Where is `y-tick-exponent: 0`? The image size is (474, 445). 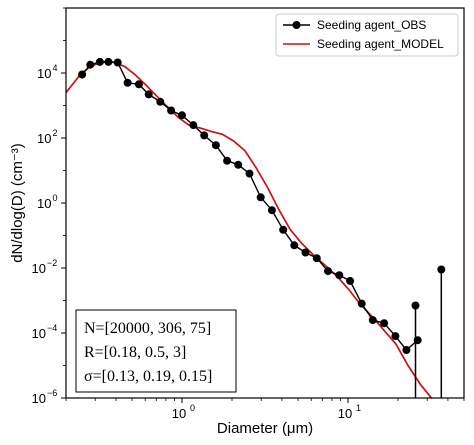
y-tick-exponent: 0 is located at coordinates (55, 198).